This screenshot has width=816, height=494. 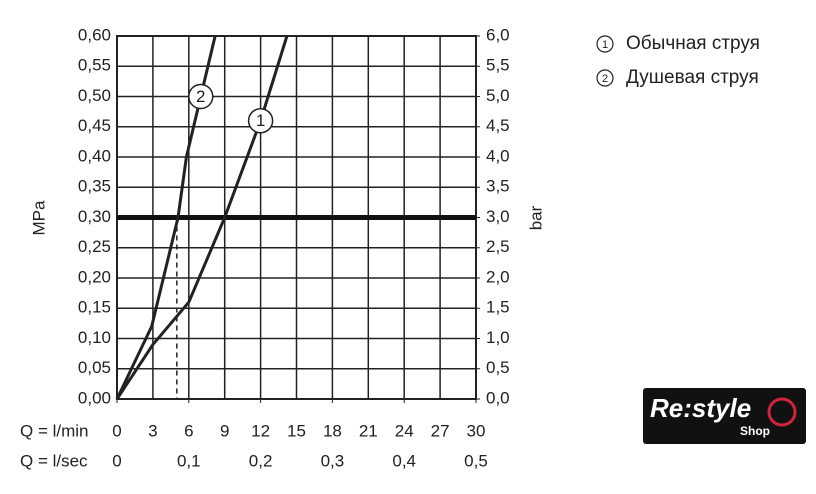 I want to click on y2-tick-label: 3,5, so click(x=498, y=186).